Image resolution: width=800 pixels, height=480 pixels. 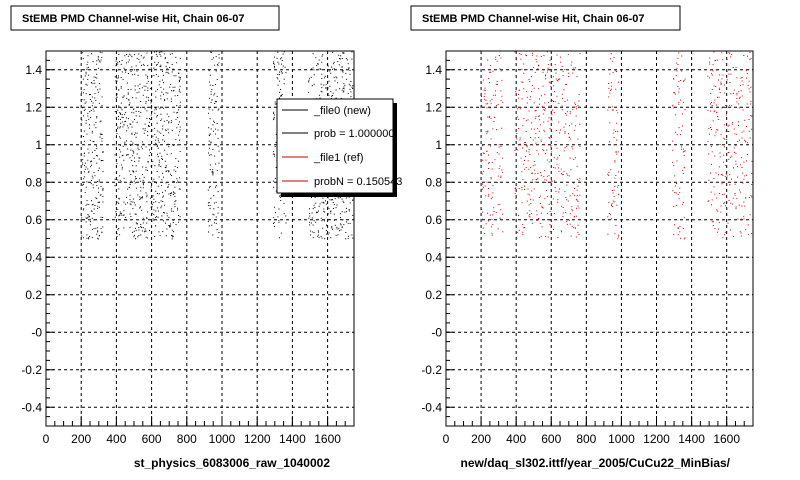 What do you see at coordinates (338, 158) in the screenshot?
I see `legend-entry-2: _file1 (ref)` at bounding box center [338, 158].